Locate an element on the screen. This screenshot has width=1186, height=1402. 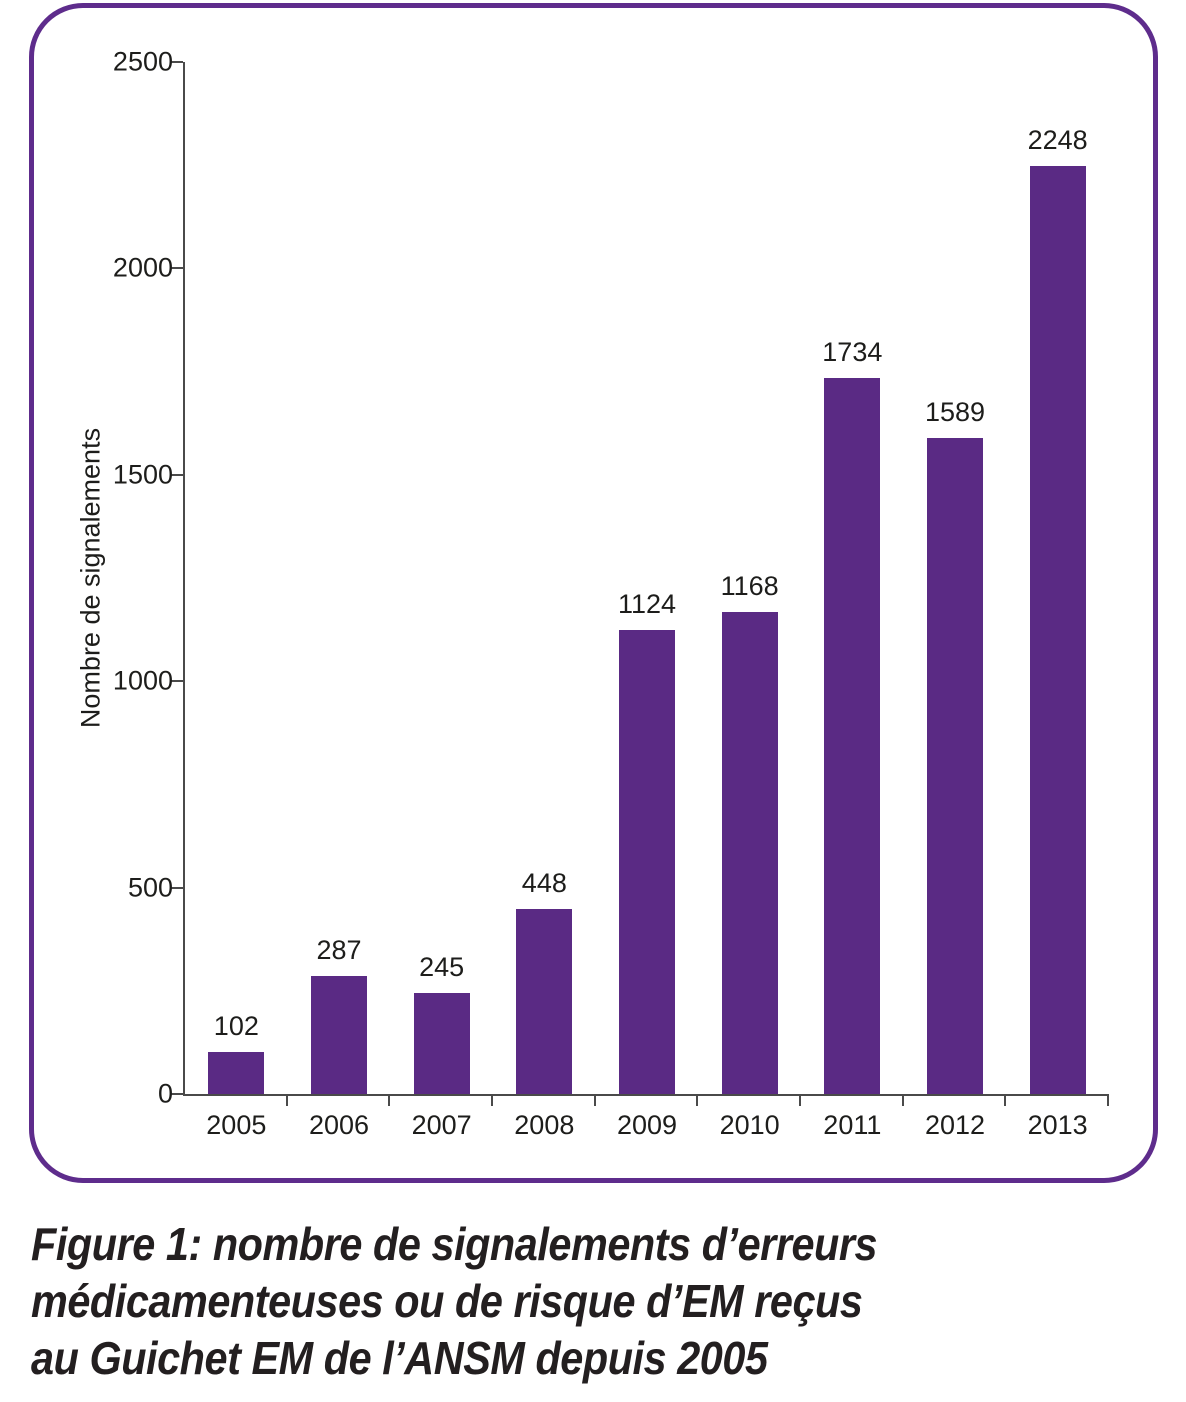
bar-value-label: 287 is located at coordinates (339, 949).